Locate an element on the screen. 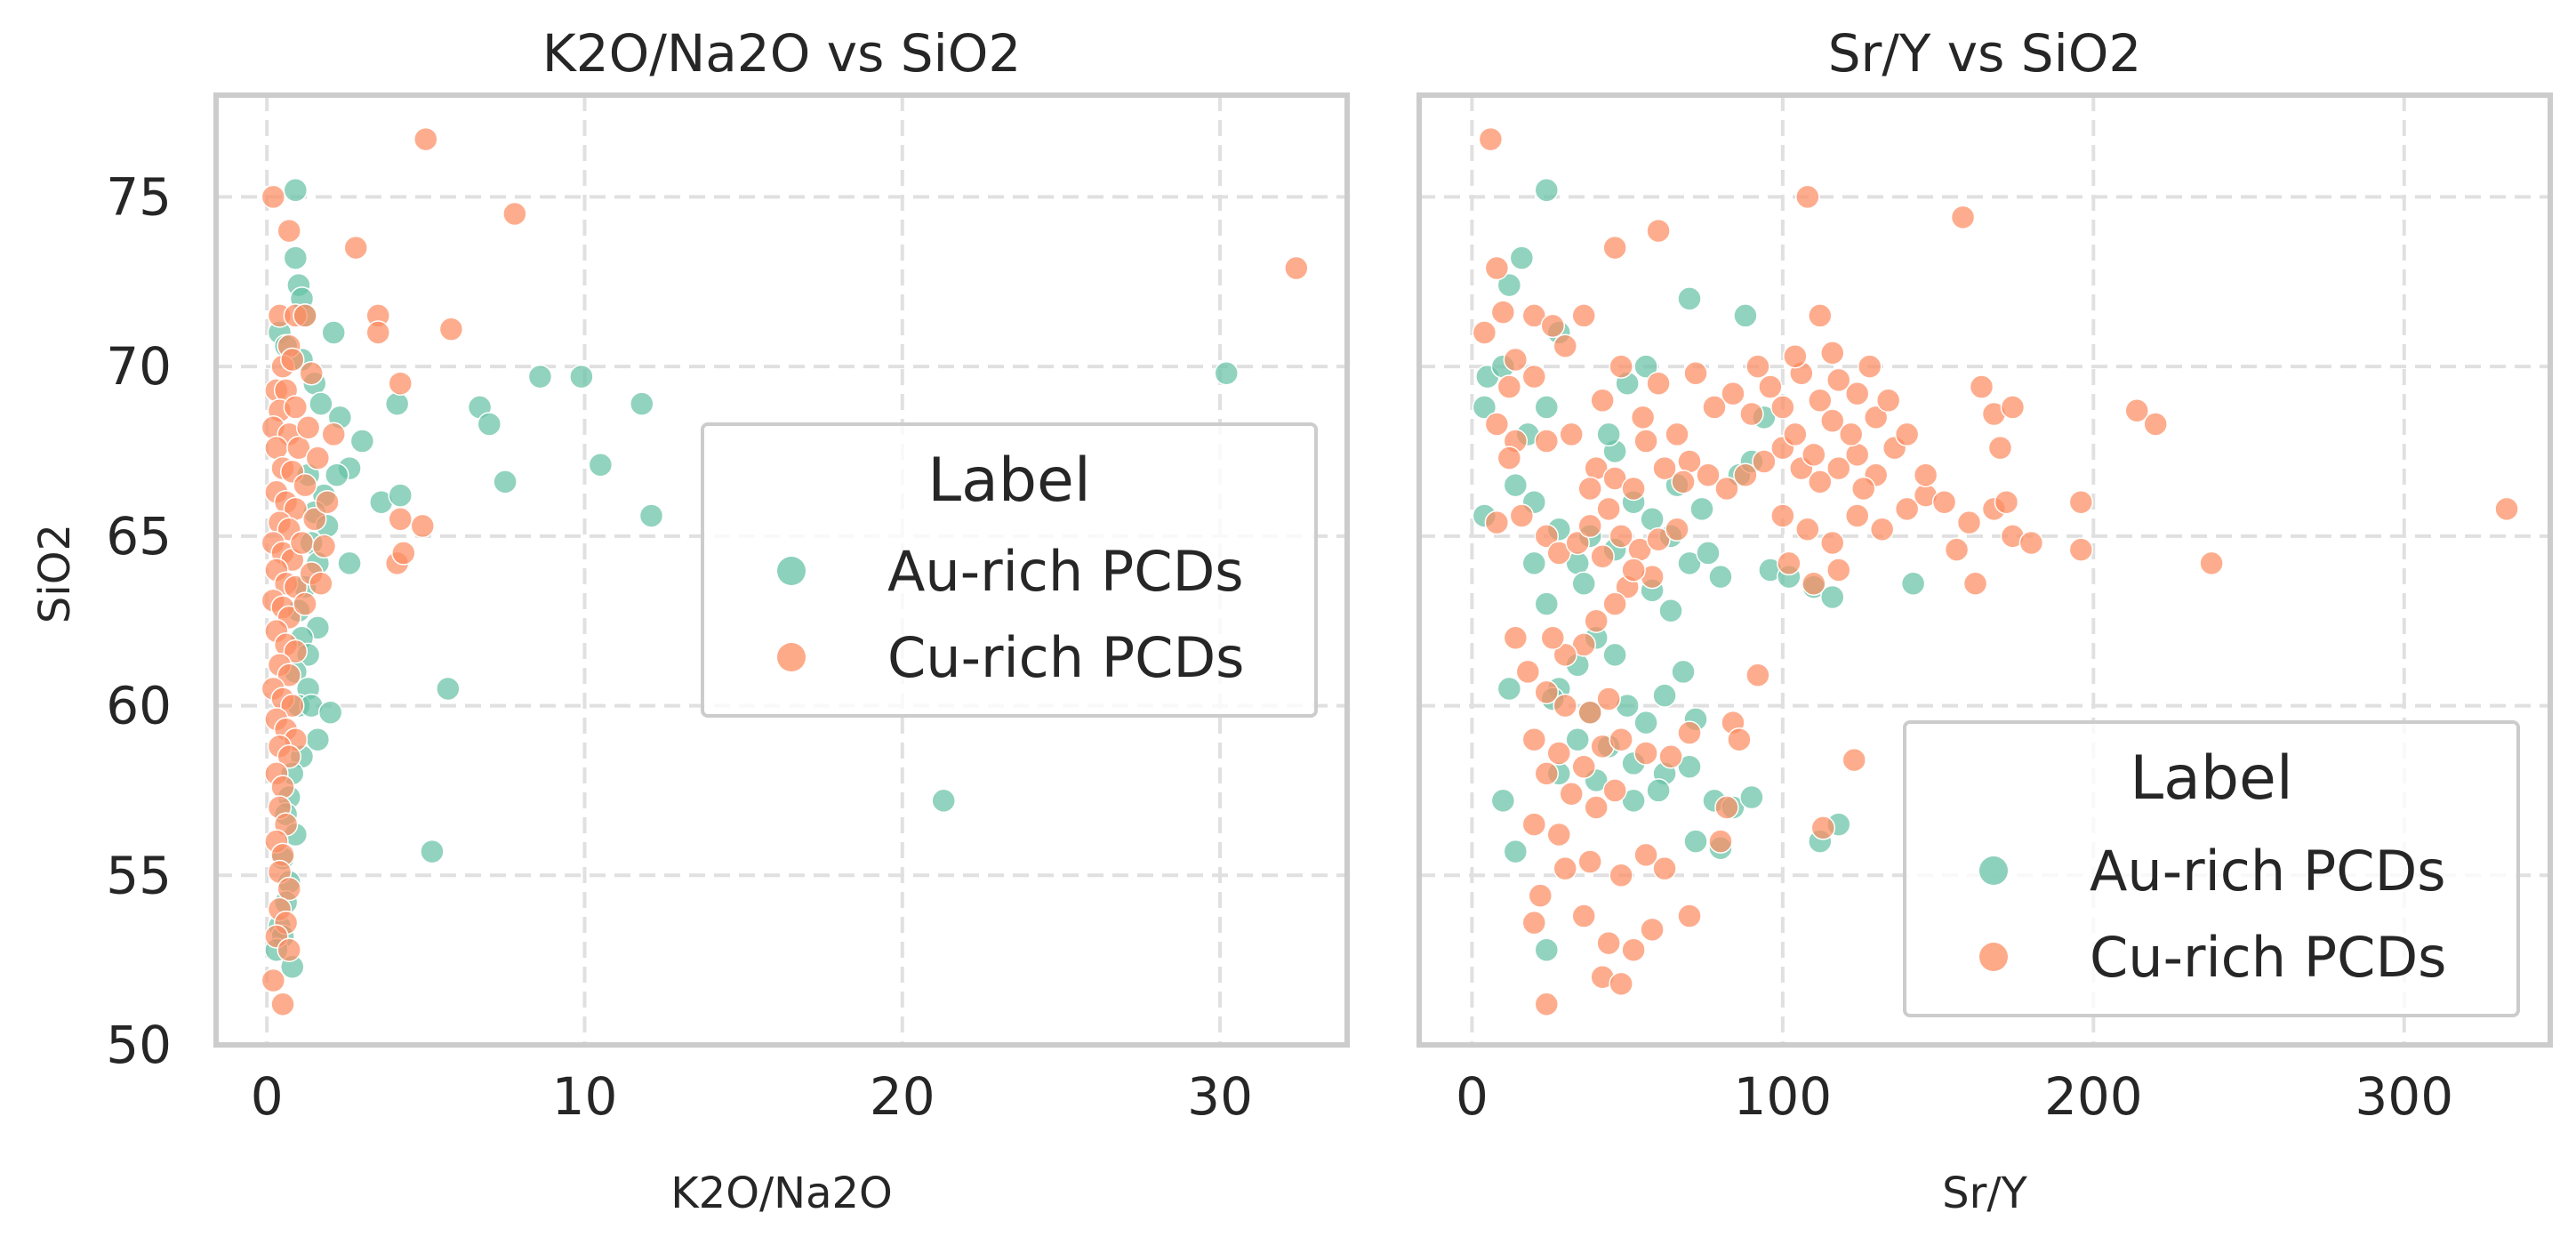  y-tick-label: 50 is located at coordinates (139, 1045).